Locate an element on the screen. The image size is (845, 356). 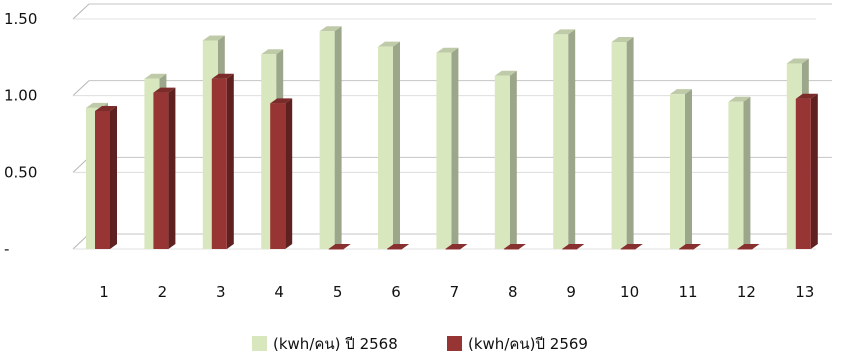
x-tick-label: 8 is located at coordinates (513, 292).